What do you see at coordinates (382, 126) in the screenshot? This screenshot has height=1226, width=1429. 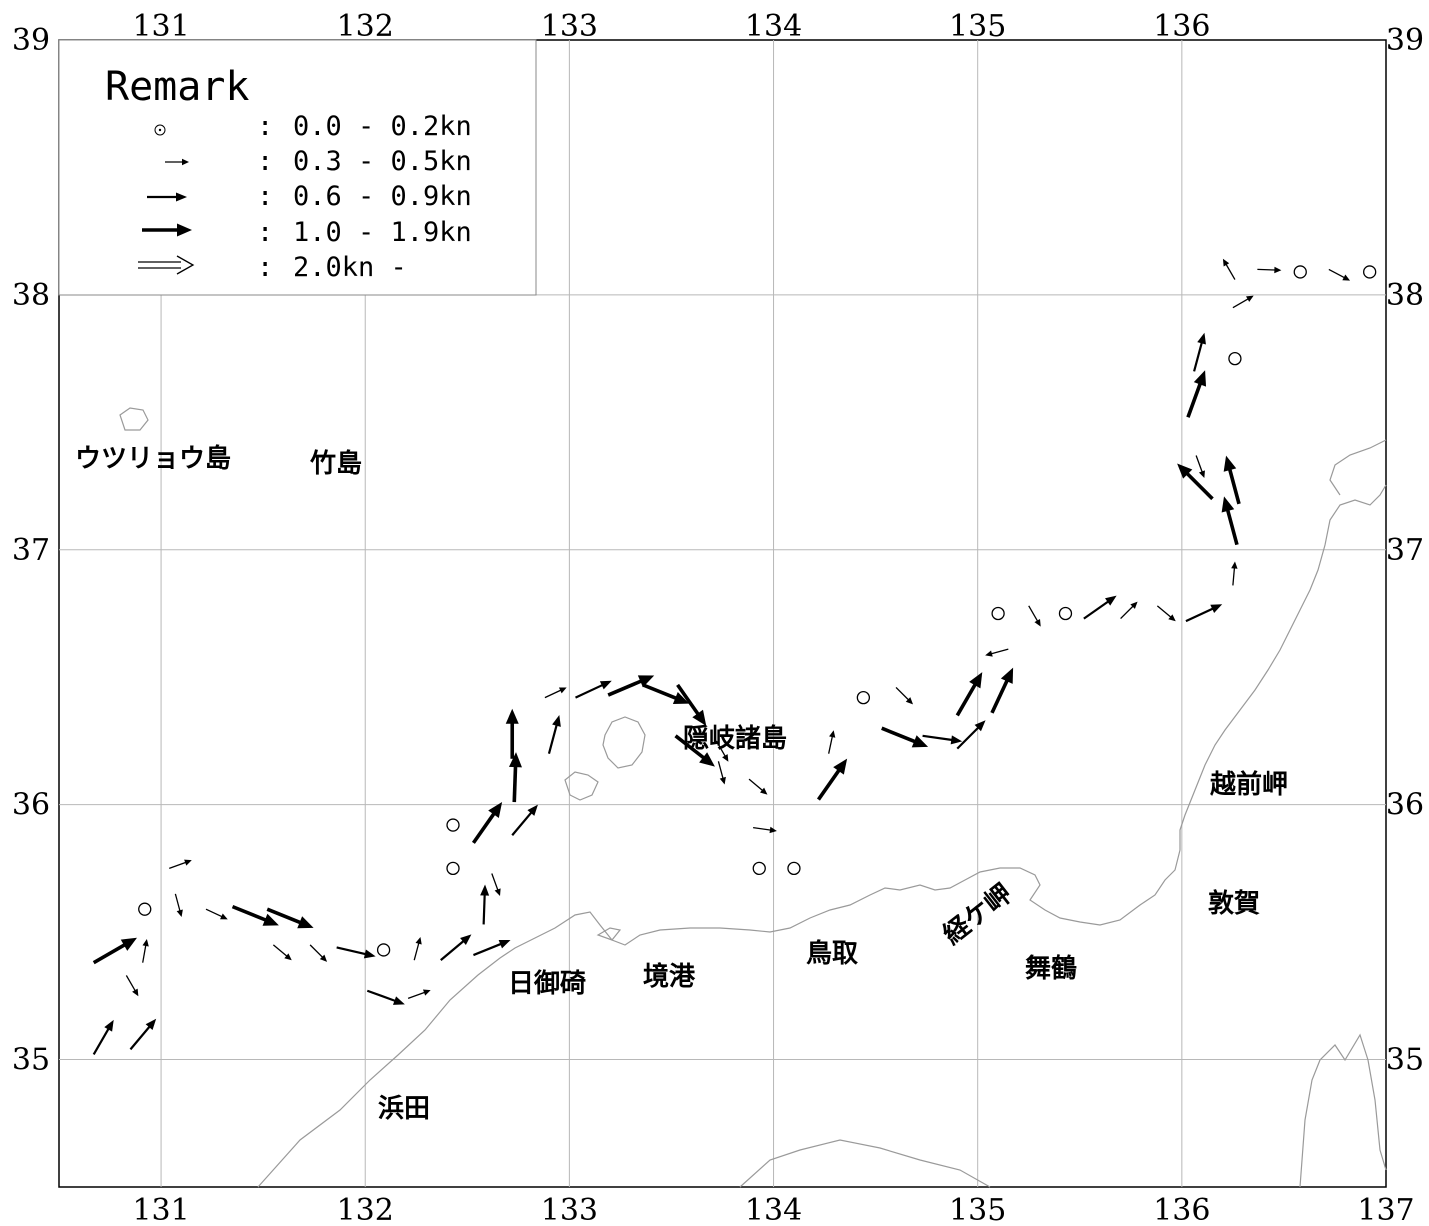 I see `legend-label: 0.0 - 0.2kn` at bounding box center [382, 126].